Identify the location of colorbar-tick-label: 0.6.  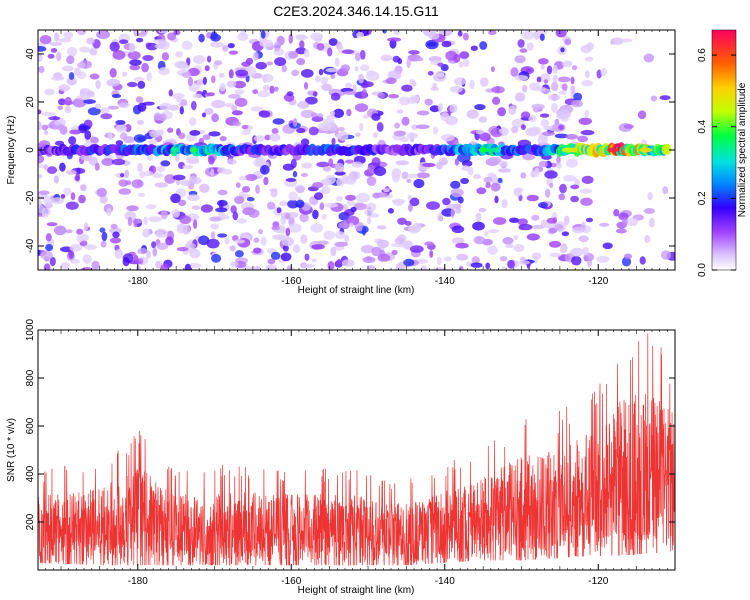
(702, 55).